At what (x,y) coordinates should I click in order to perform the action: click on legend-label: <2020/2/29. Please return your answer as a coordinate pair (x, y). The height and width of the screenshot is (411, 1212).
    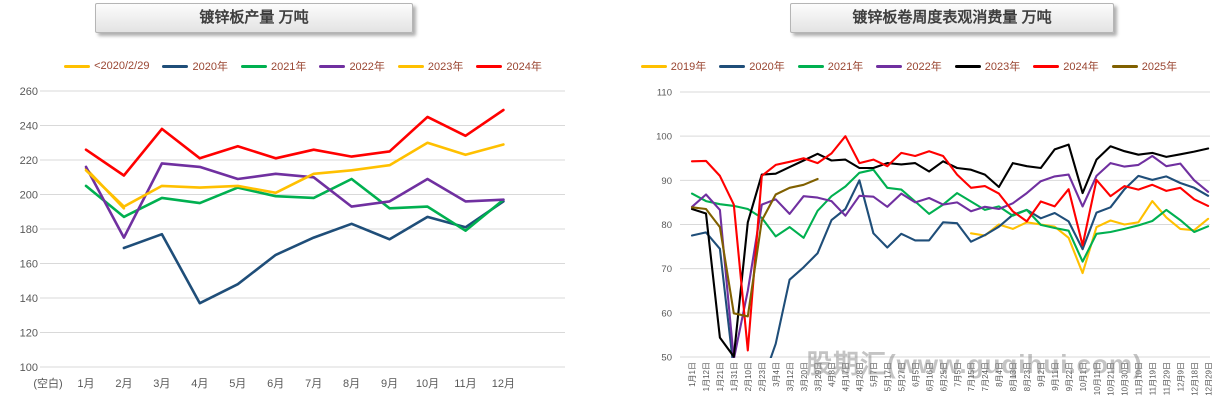
    Looking at the image, I should click on (122, 66).